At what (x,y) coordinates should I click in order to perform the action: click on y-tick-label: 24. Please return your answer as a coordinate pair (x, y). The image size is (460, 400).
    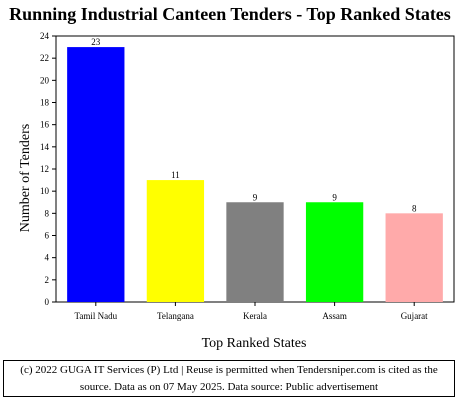
    Looking at the image, I should click on (45, 36).